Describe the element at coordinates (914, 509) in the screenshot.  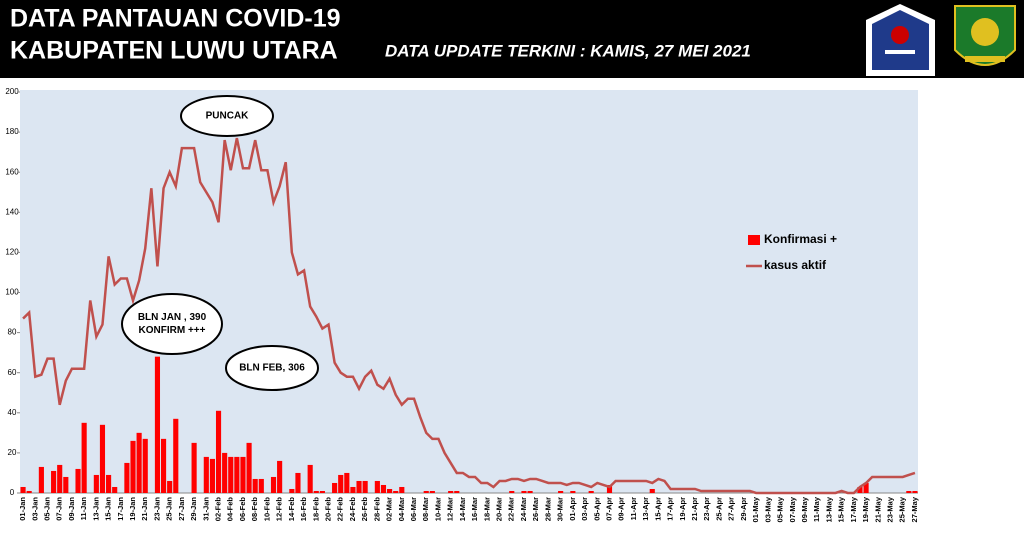
I see `x-tick-label: 27-May` at that location.